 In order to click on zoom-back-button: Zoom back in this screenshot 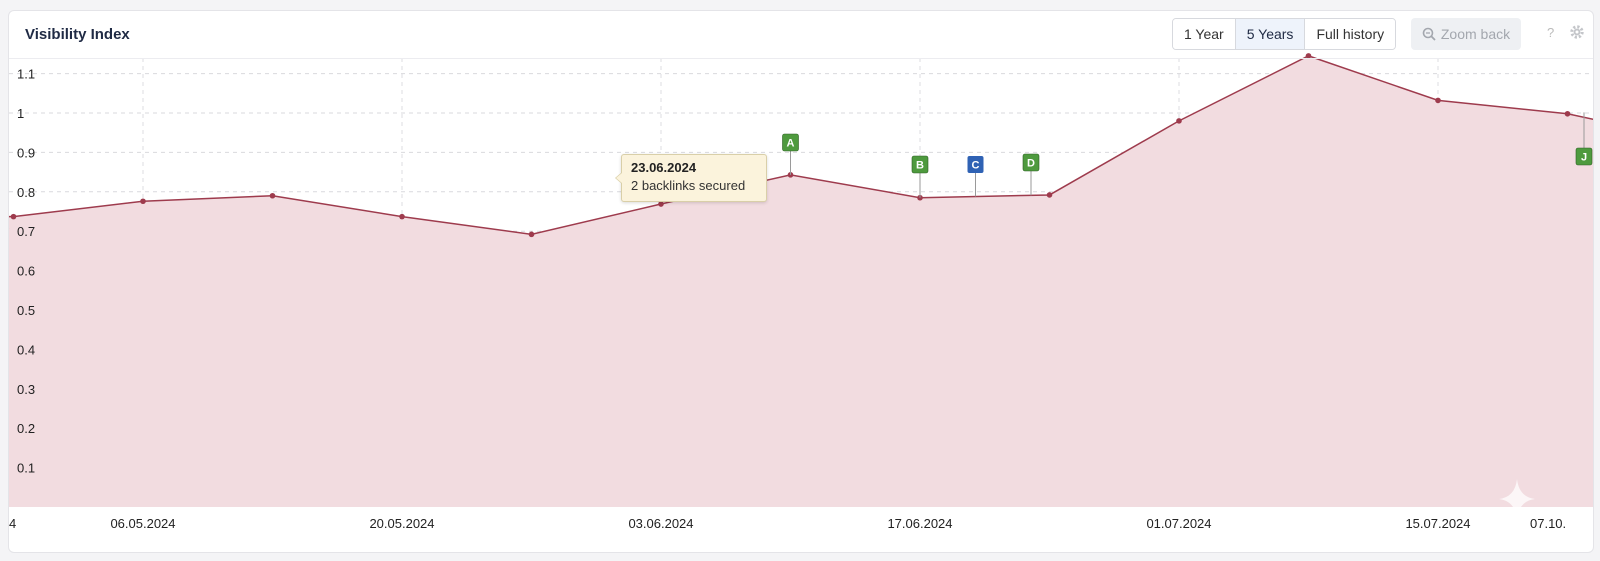, I will do `click(1466, 34)`.